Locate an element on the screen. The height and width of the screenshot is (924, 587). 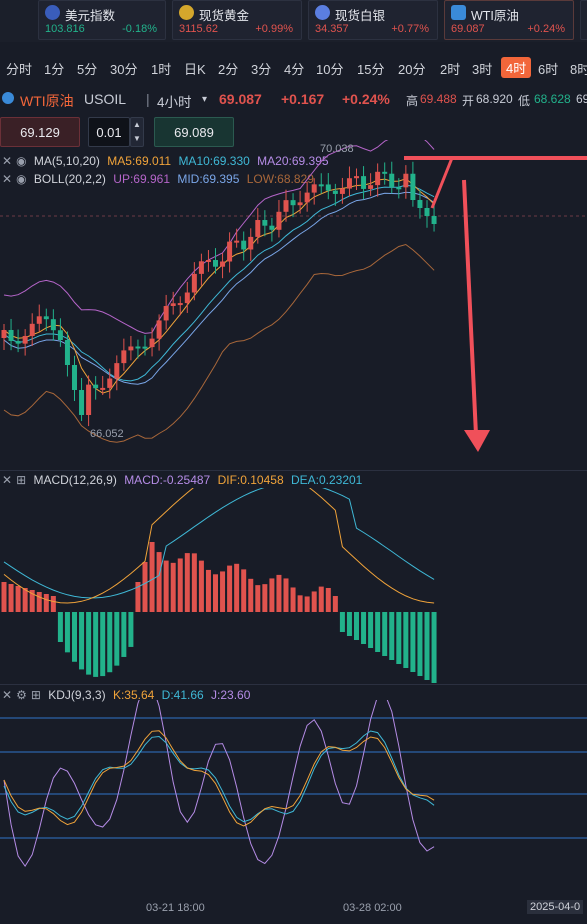
dea-value: DEA:0.23201 is located at coordinates (326, 480).